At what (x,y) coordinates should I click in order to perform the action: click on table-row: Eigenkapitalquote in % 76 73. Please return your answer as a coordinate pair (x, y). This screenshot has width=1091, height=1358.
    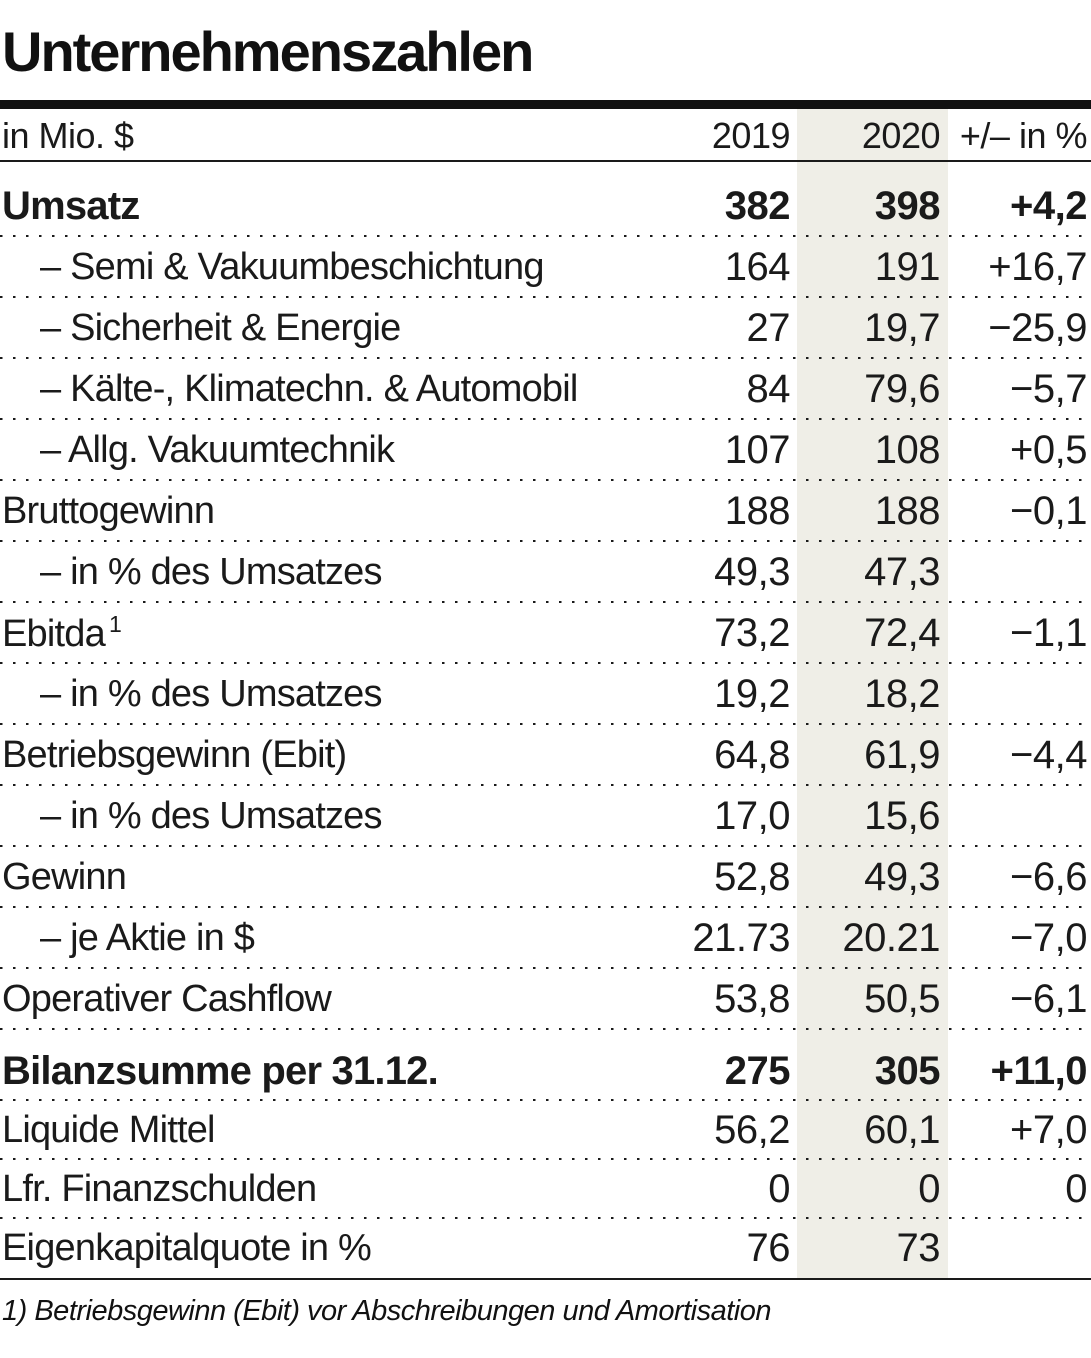
    Looking at the image, I should click on (545, 1248).